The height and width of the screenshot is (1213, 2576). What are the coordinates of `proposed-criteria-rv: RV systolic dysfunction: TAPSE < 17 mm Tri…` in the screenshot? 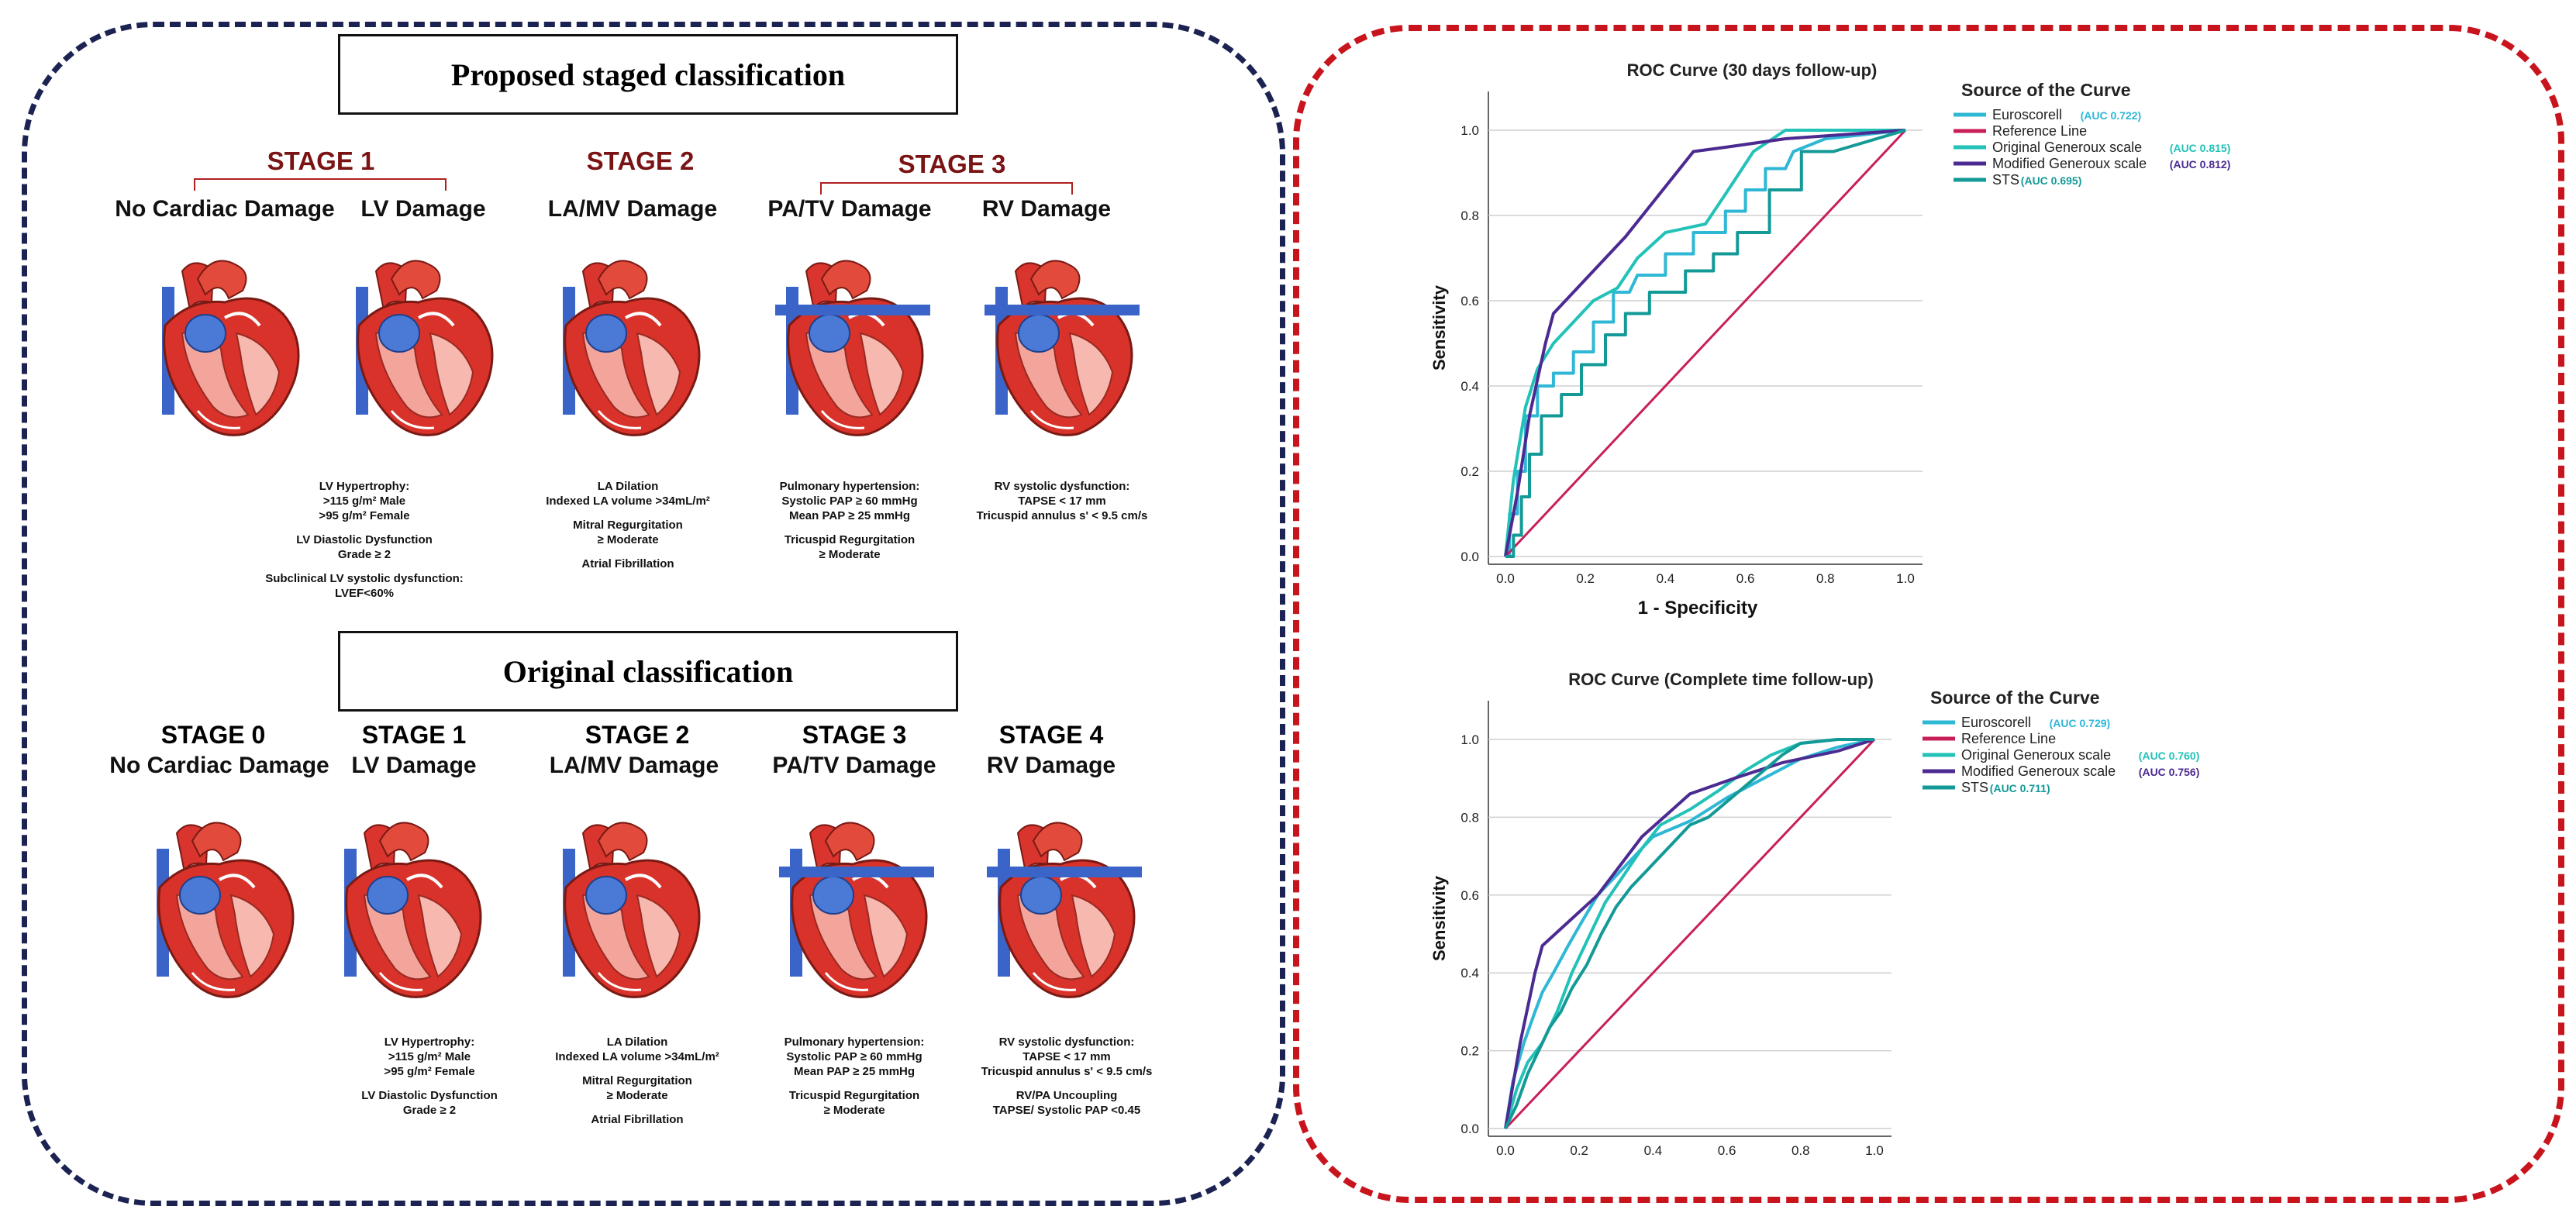 It's located at (1062, 501).